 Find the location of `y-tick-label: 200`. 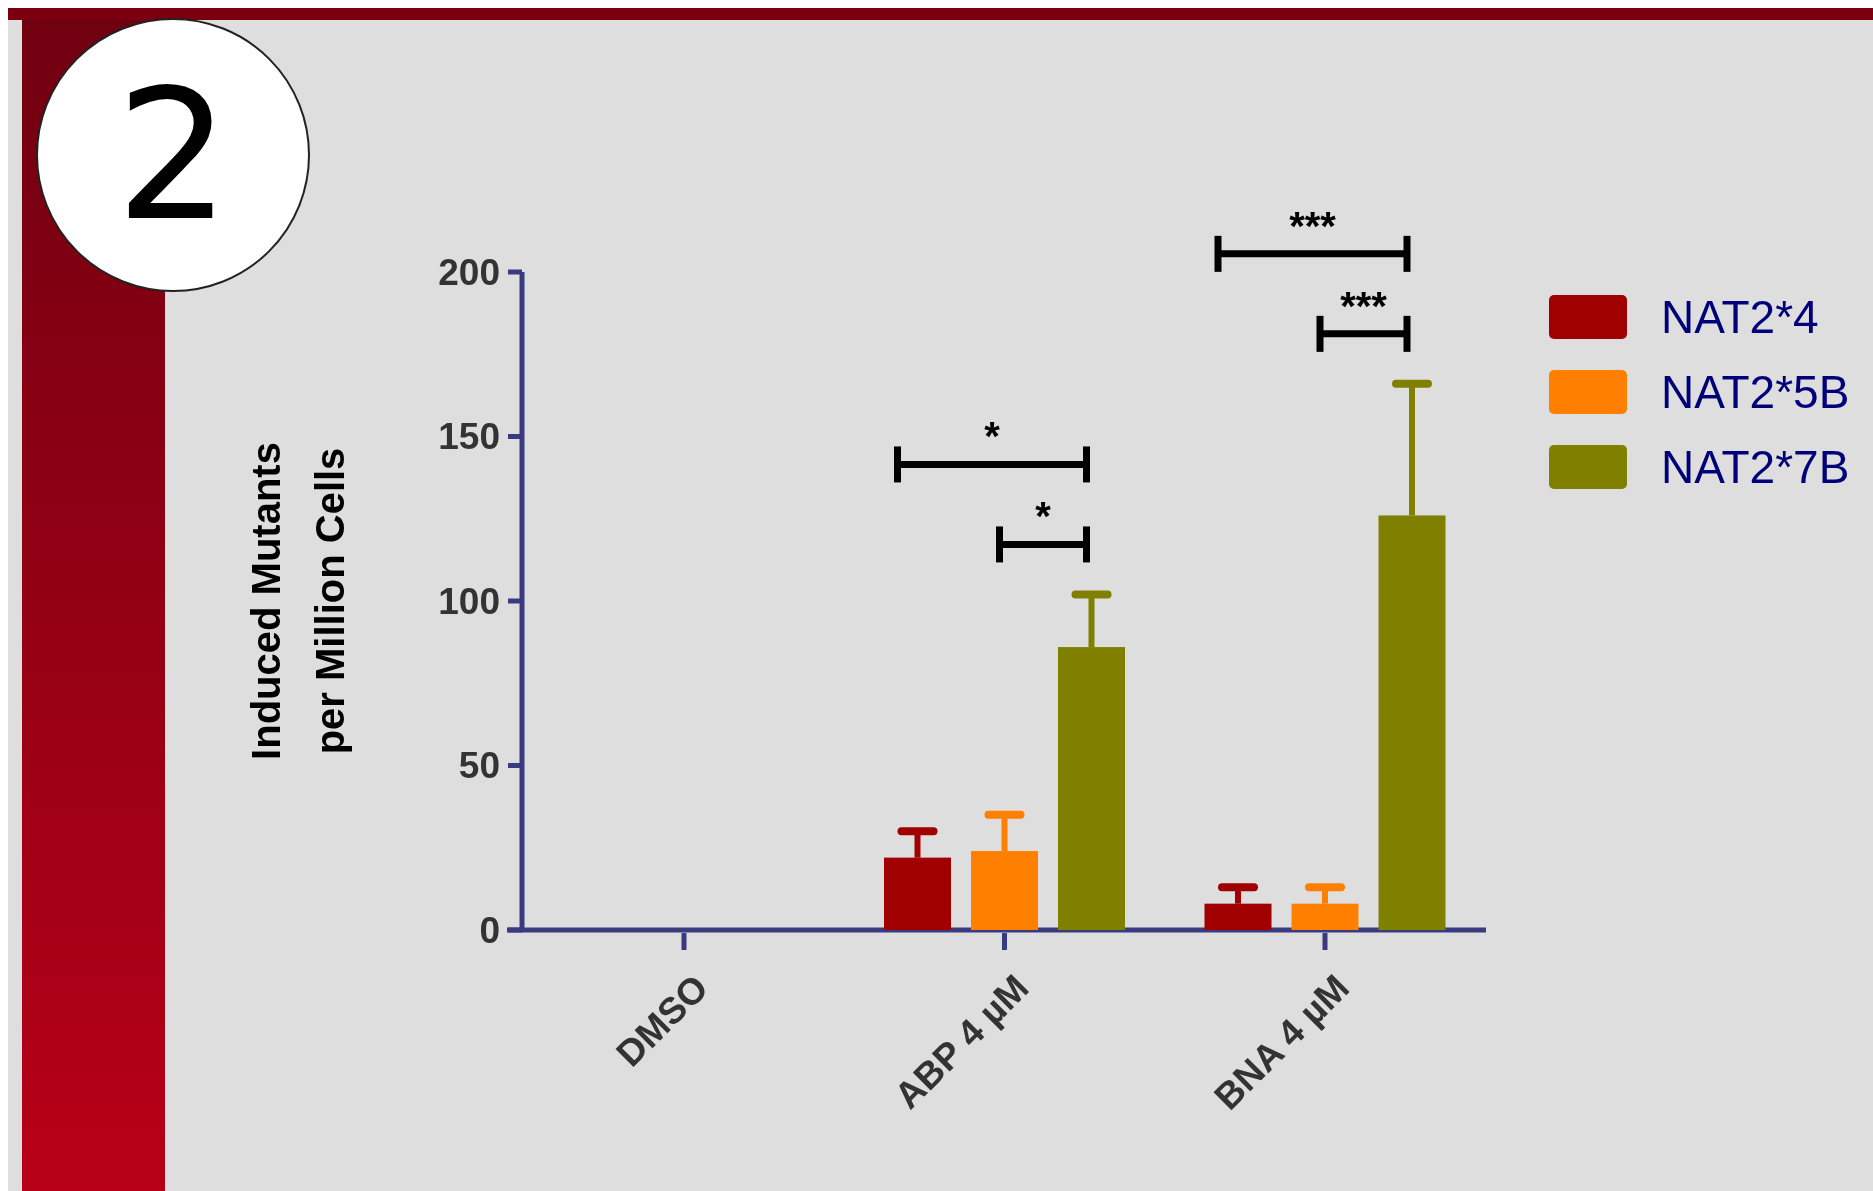

y-tick-label: 200 is located at coordinates (469, 272).